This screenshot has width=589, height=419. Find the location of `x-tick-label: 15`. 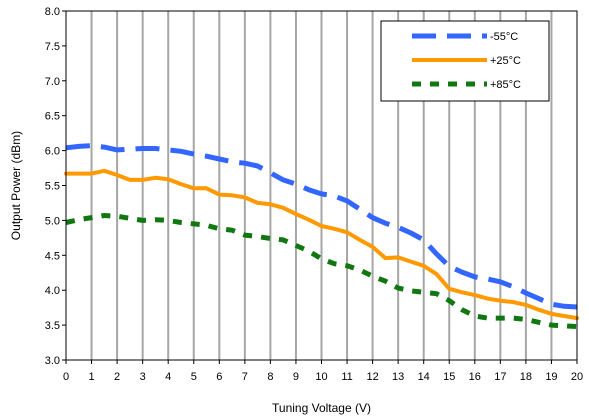

x-tick-label: 15 is located at coordinates (449, 377).